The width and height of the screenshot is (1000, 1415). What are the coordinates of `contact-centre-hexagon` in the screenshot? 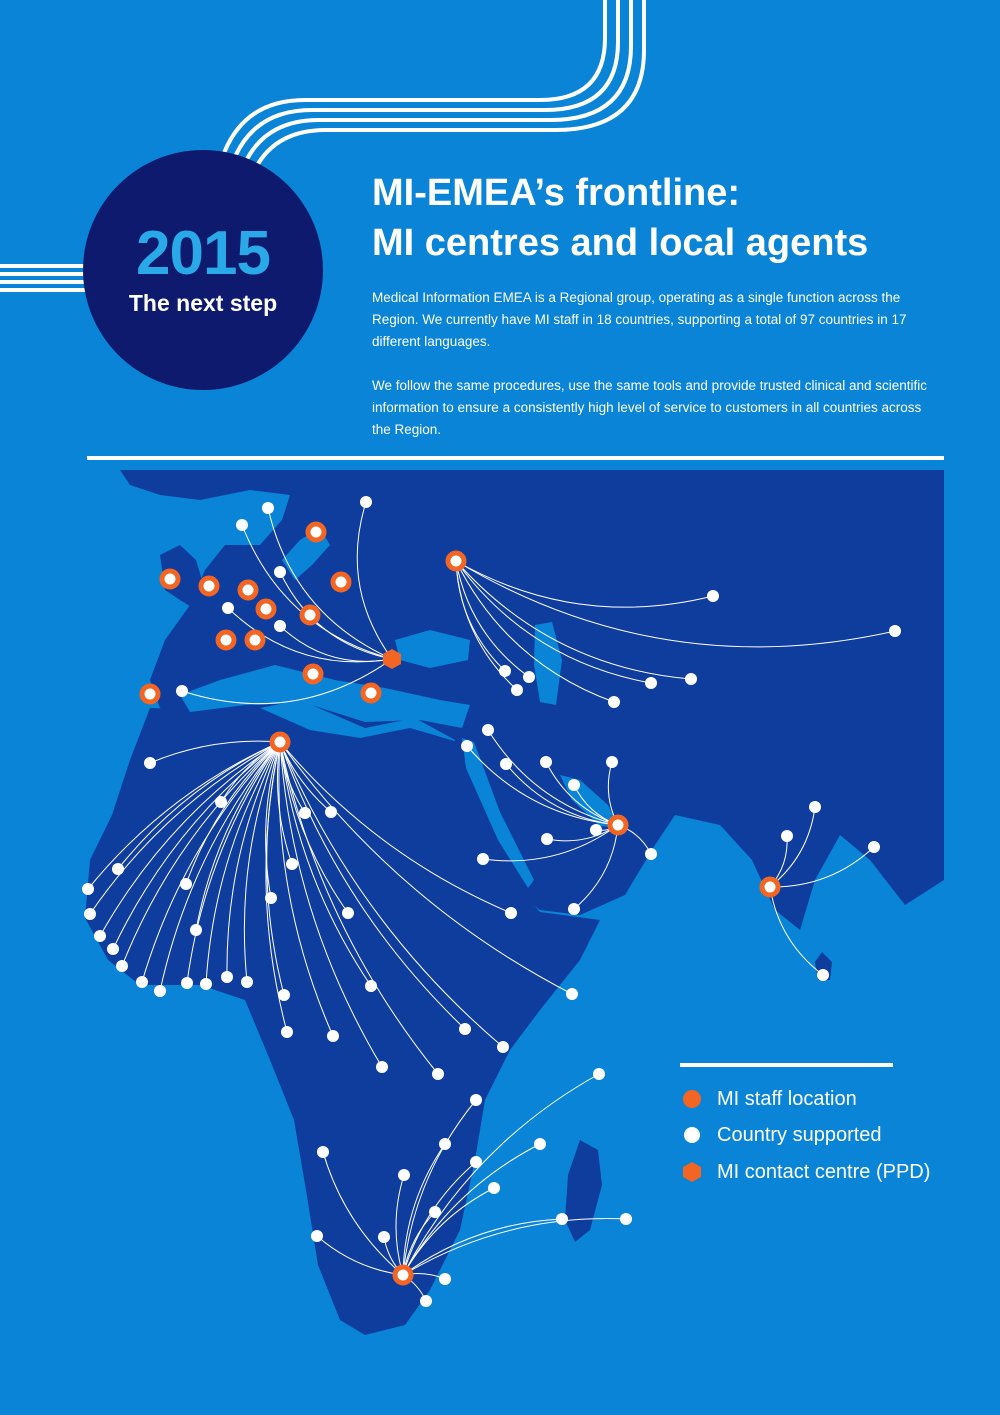 It's located at (392, 659).